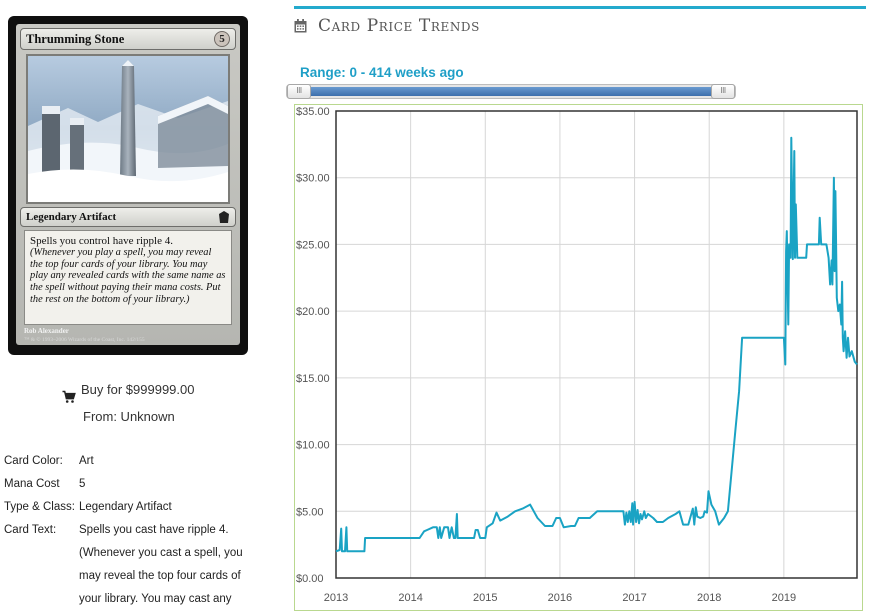 The width and height of the screenshot is (871, 613). I want to click on buy-row: Buy for $999999.00, so click(128, 393).